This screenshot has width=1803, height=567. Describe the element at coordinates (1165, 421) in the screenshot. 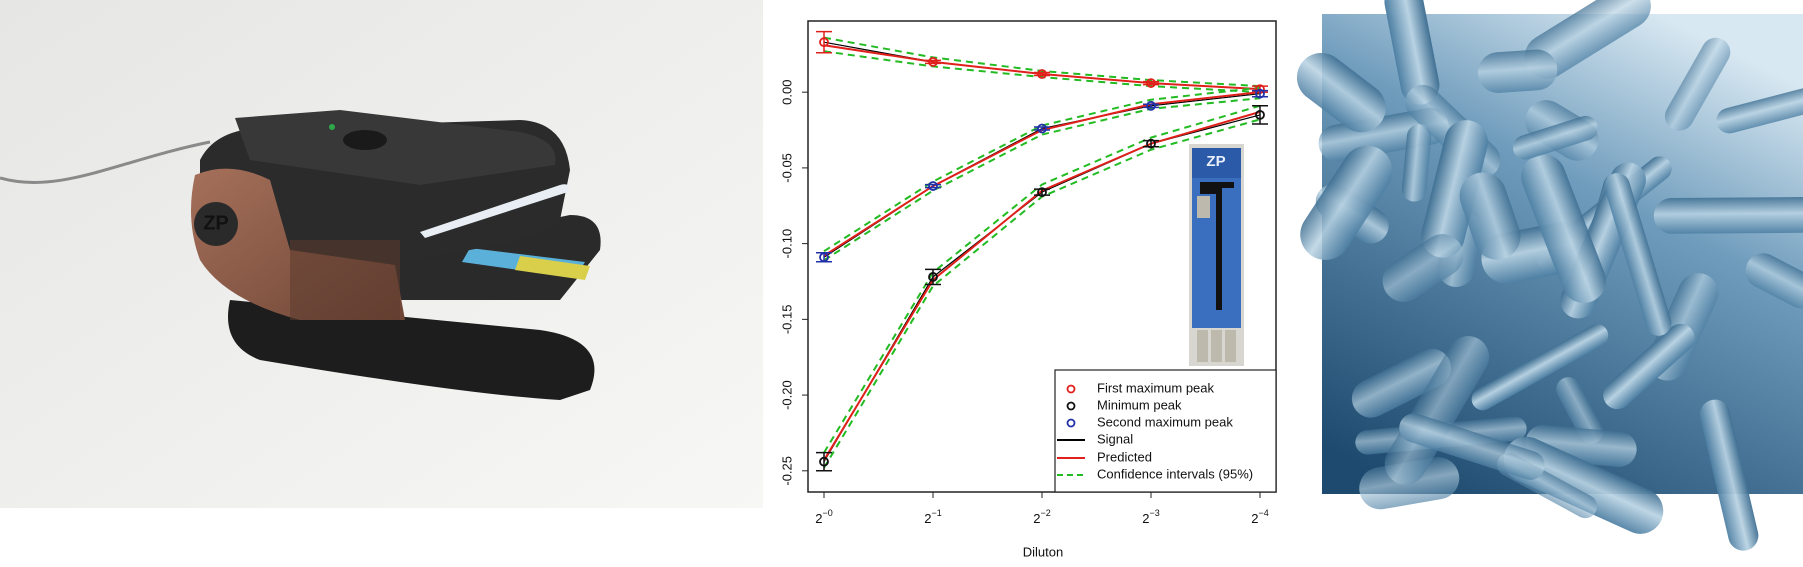

I see `legend-label: Second maximum peak` at that location.